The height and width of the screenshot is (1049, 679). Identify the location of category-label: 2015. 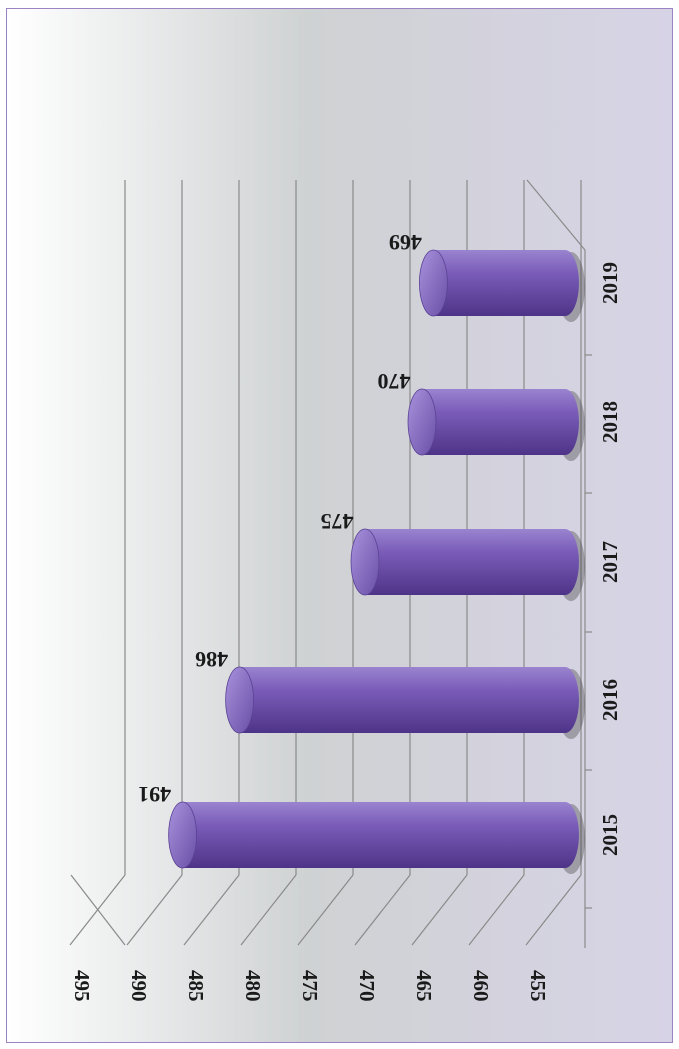
(610, 835).